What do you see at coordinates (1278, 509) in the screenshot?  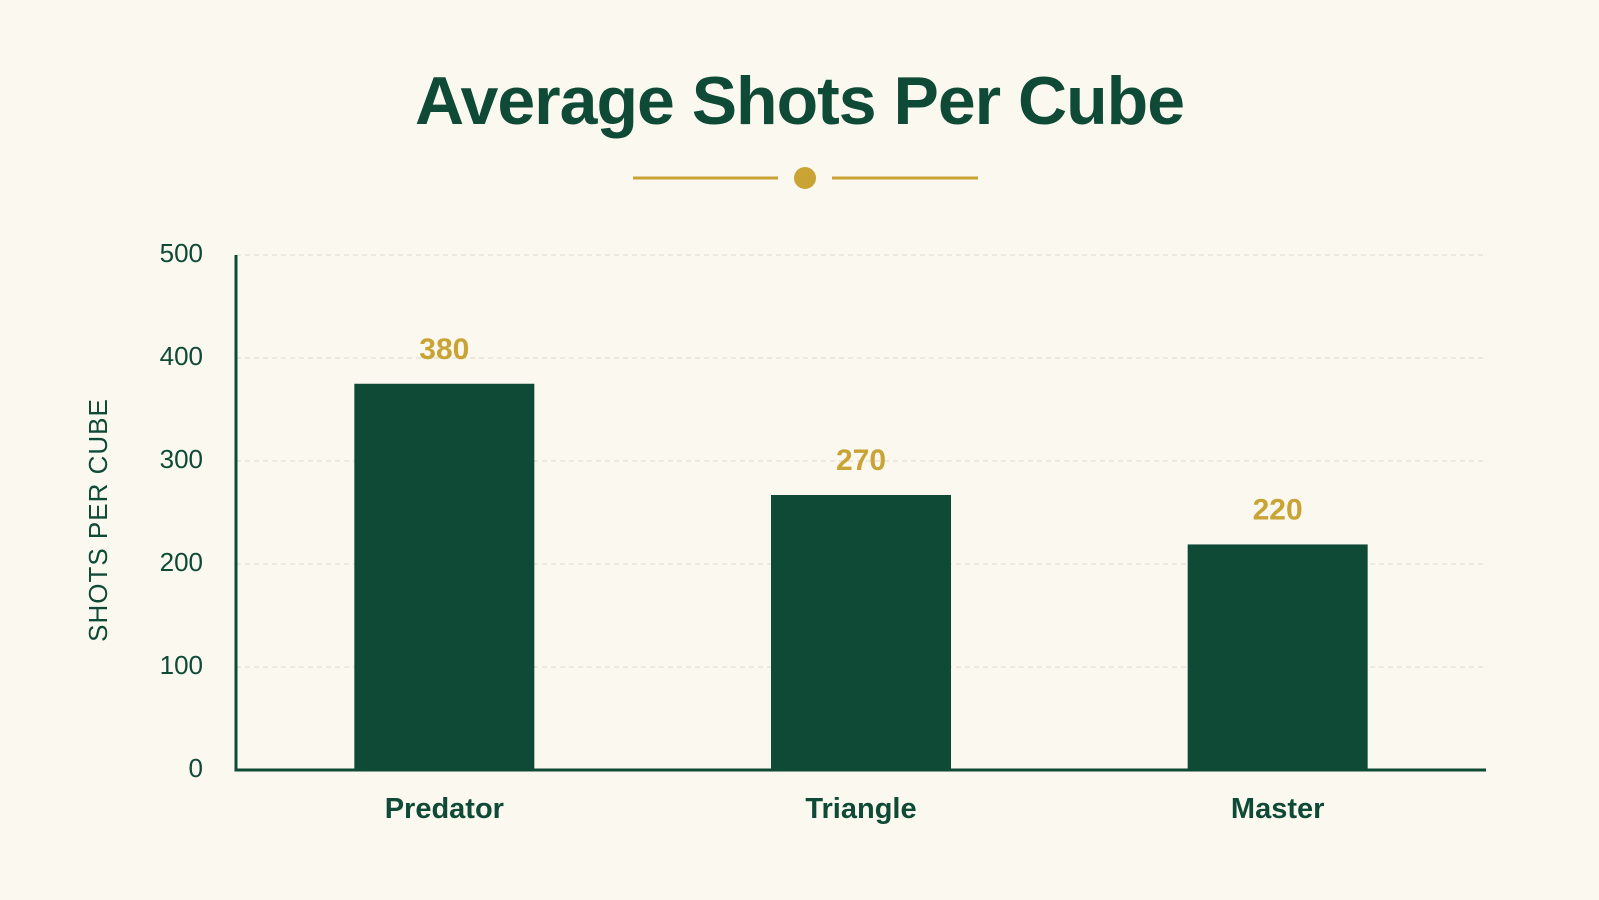 I see `data-label: 220` at bounding box center [1278, 509].